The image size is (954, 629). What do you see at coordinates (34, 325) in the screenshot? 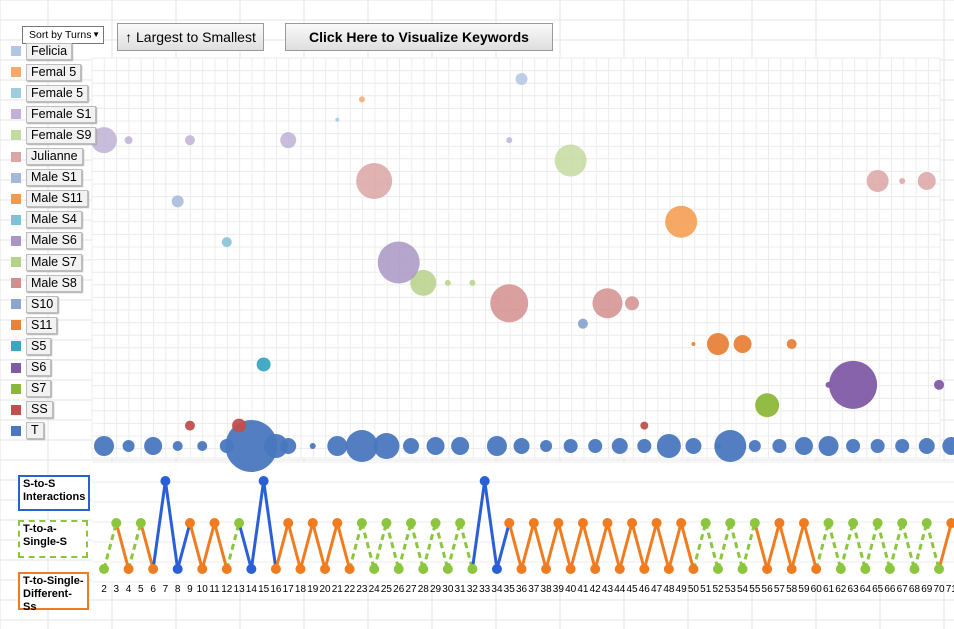
I see `legend-item: S11` at bounding box center [34, 325].